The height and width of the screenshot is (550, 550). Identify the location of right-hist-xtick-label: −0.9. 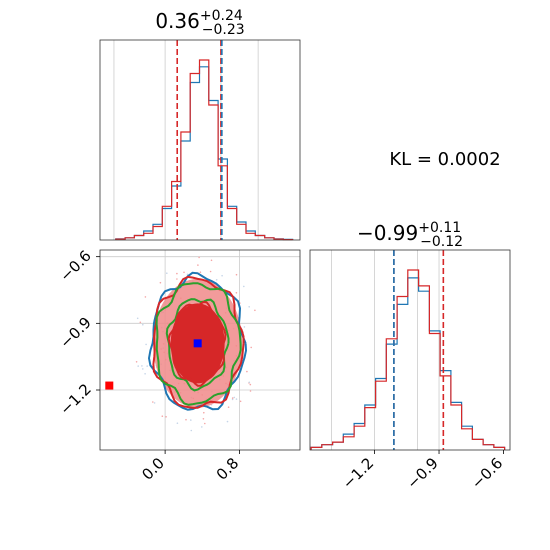
(422, 473).